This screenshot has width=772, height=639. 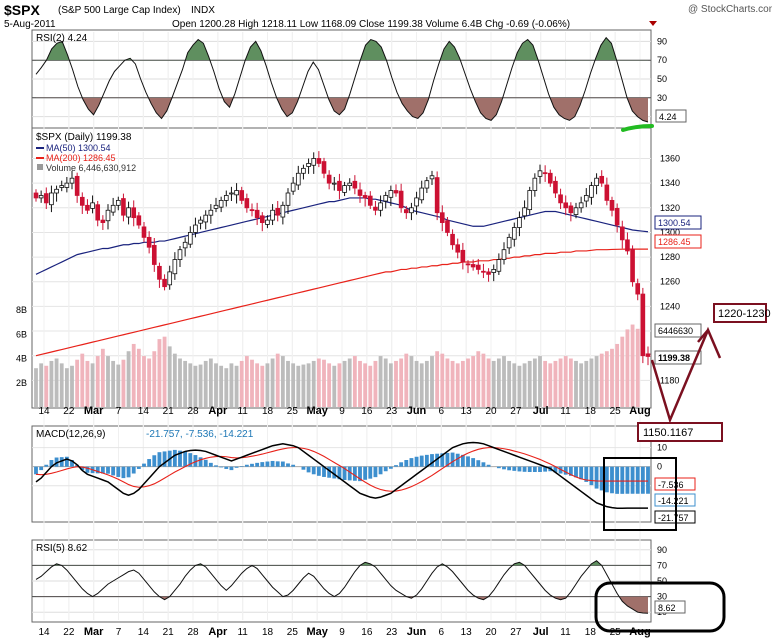 What do you see at coordinates (670, 282) in the screenshot?
I see `y-tick-label: 1260` at bounding box center [670, 282].